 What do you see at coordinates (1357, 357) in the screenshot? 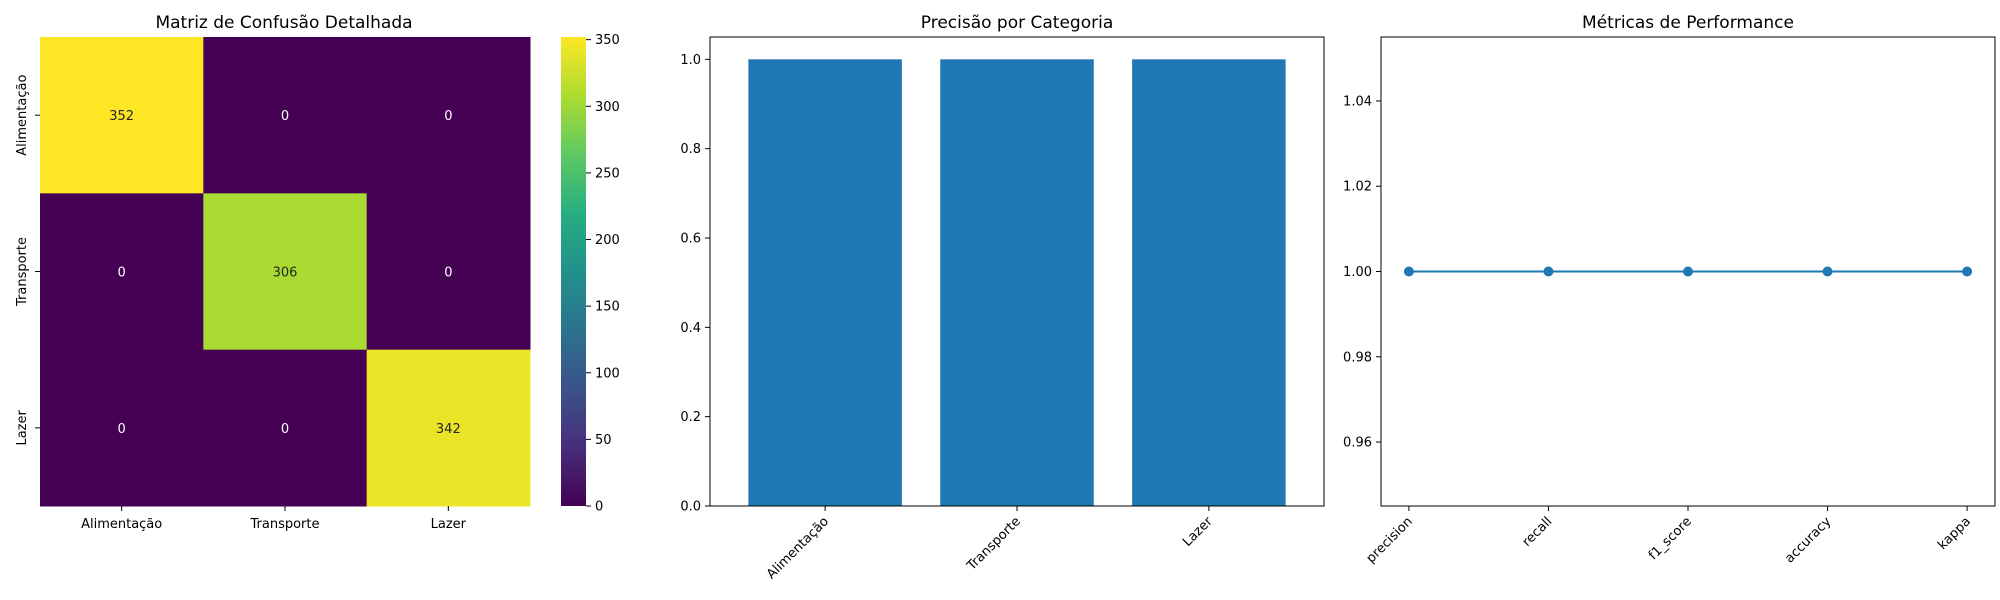
I see `line-y-tick-label: 0.98` at bounding box center [1357, 357].